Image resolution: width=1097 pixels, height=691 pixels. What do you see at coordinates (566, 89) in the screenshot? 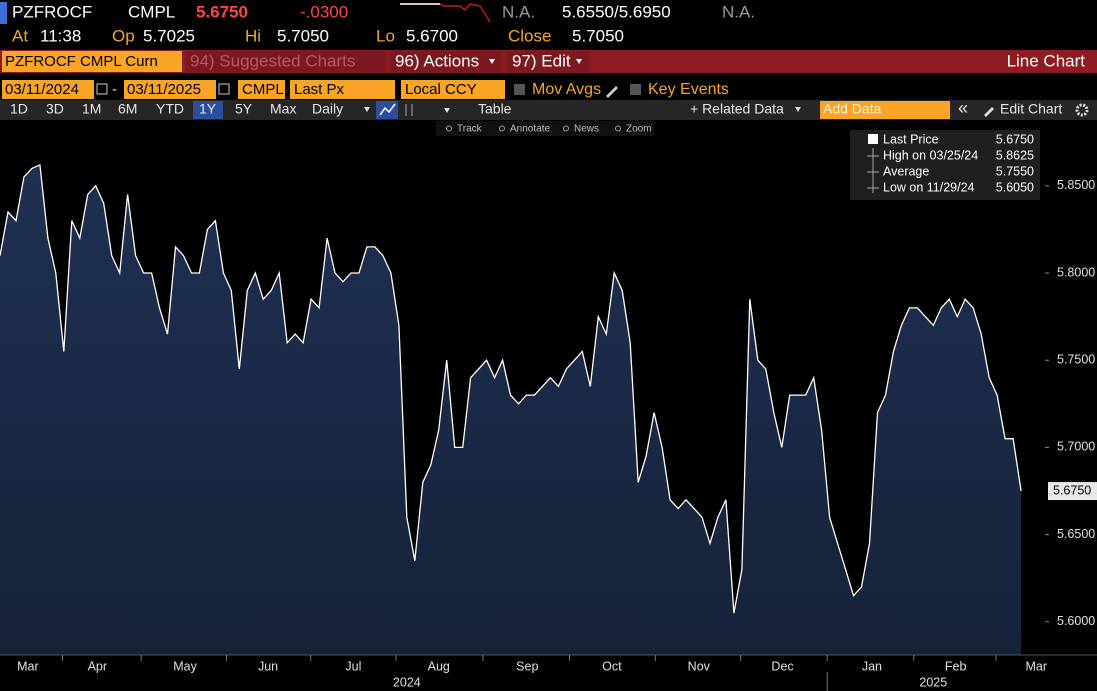
I see `mov-avgs: Mov Avgs` at bounding box center [566, 89].